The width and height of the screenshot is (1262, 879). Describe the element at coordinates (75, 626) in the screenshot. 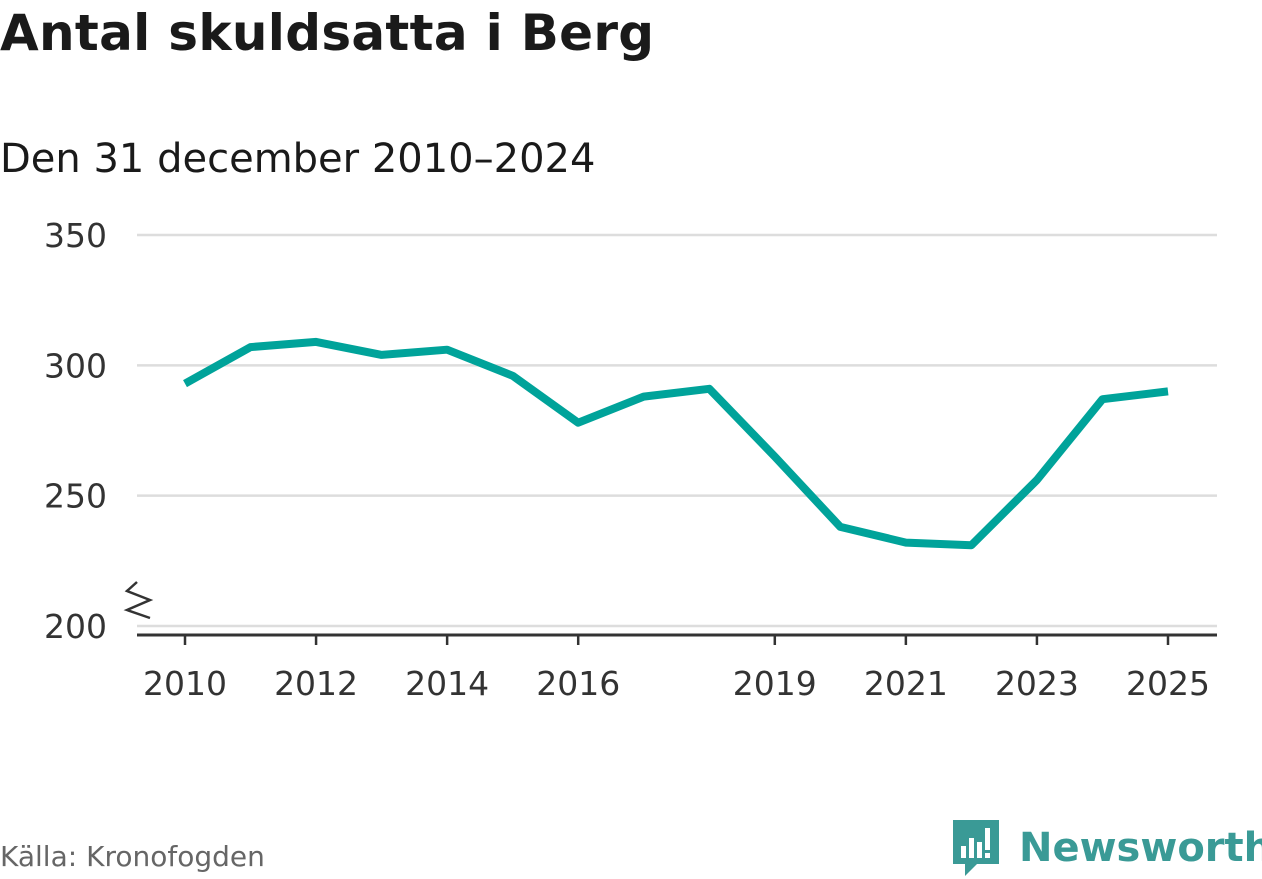

I see `y-tick-label: 200` at that location.